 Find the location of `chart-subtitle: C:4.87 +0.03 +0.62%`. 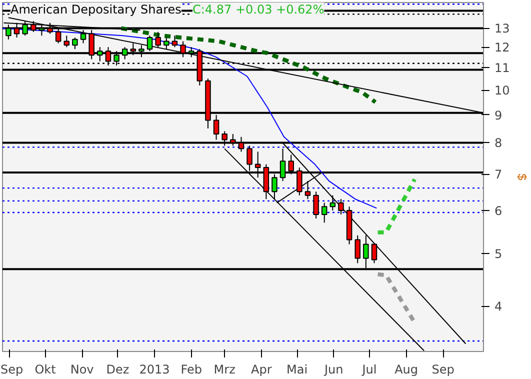

chart-subtitle: C:4.87 +0.03 +0.62% is located at coordinates (258, 9).